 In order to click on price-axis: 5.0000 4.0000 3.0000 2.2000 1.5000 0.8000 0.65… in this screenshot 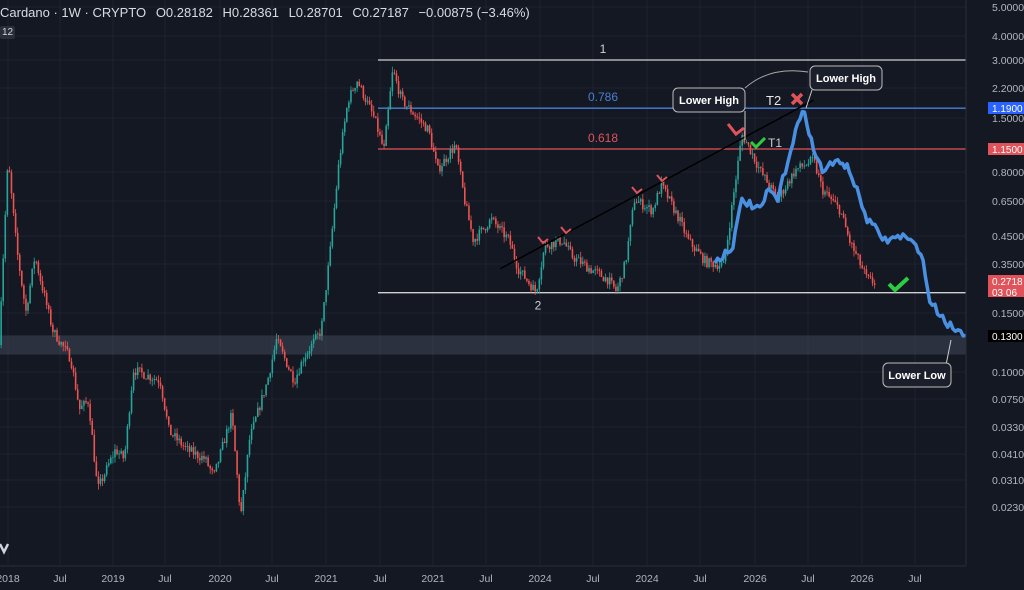, I will do `click(994, 282)`.